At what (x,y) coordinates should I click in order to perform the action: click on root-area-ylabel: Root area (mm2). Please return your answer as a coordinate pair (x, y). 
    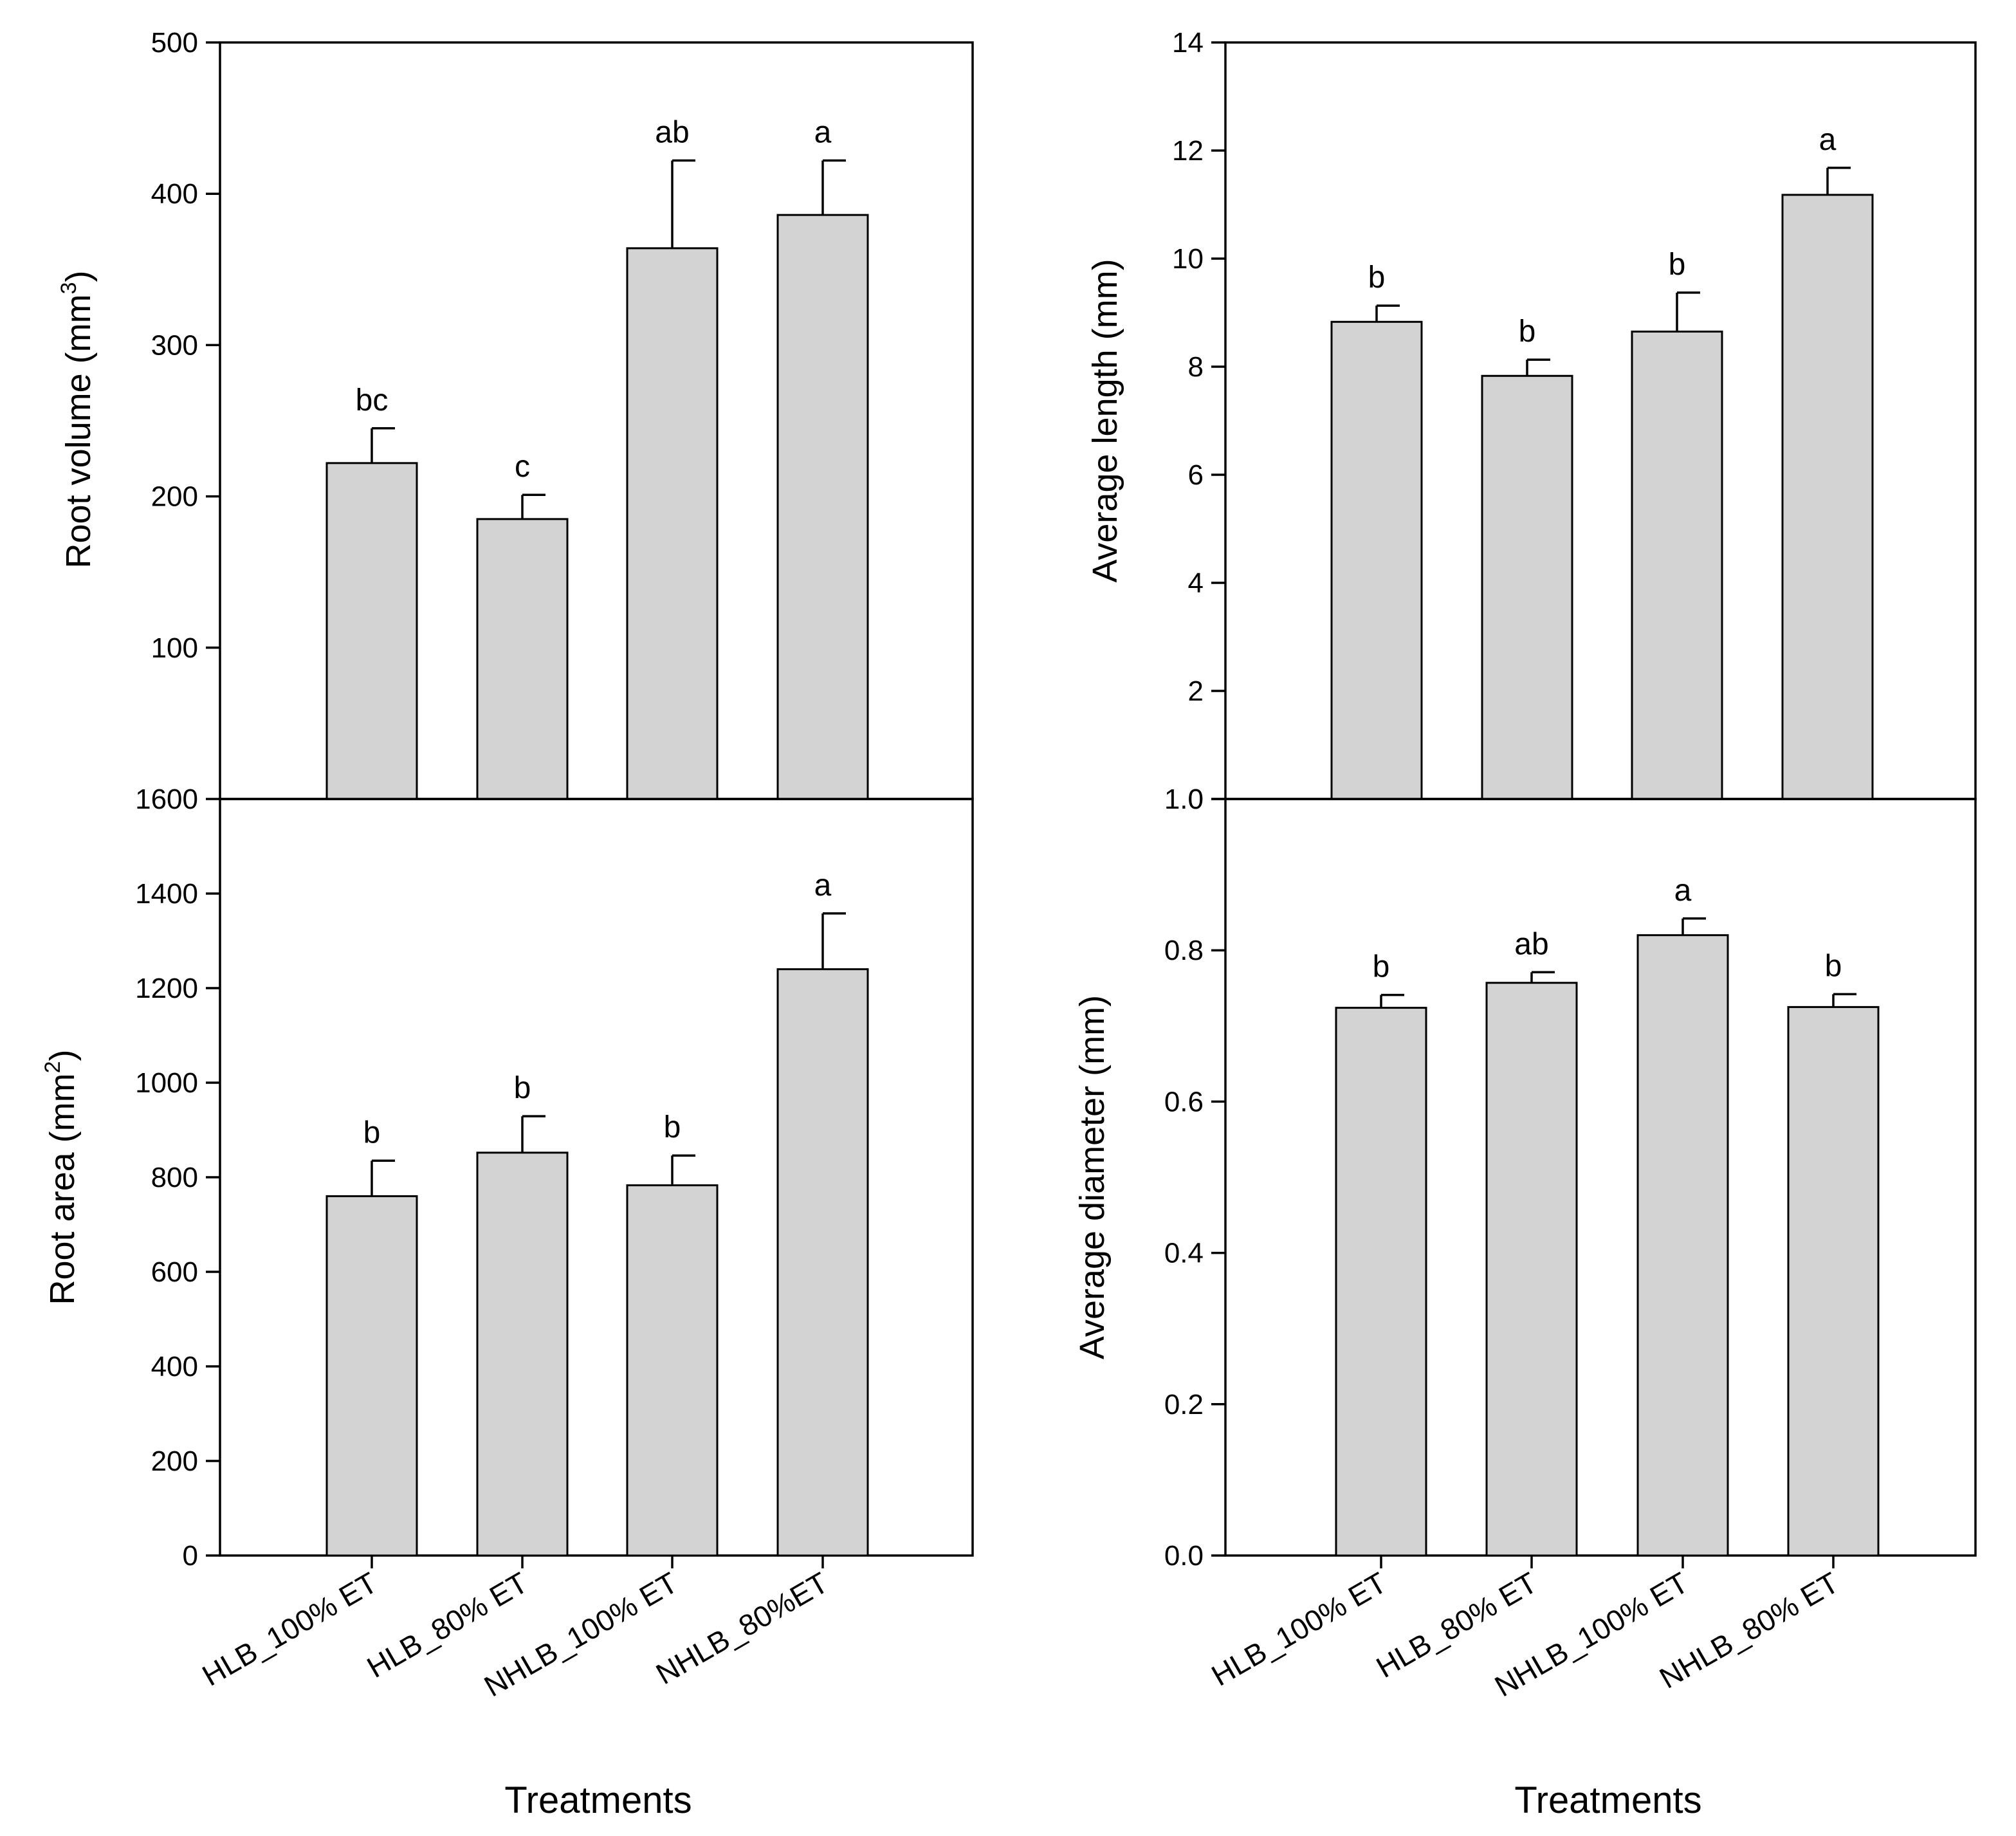
    Looking at the image, I should click on (61, 1177).